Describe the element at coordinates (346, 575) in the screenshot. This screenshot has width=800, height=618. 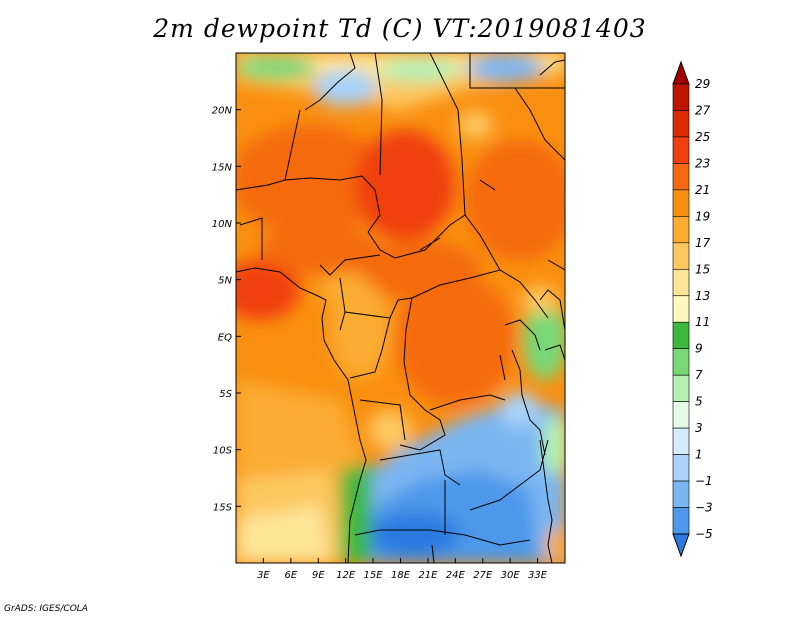
I see `x-tick-label: 12E` at that location.